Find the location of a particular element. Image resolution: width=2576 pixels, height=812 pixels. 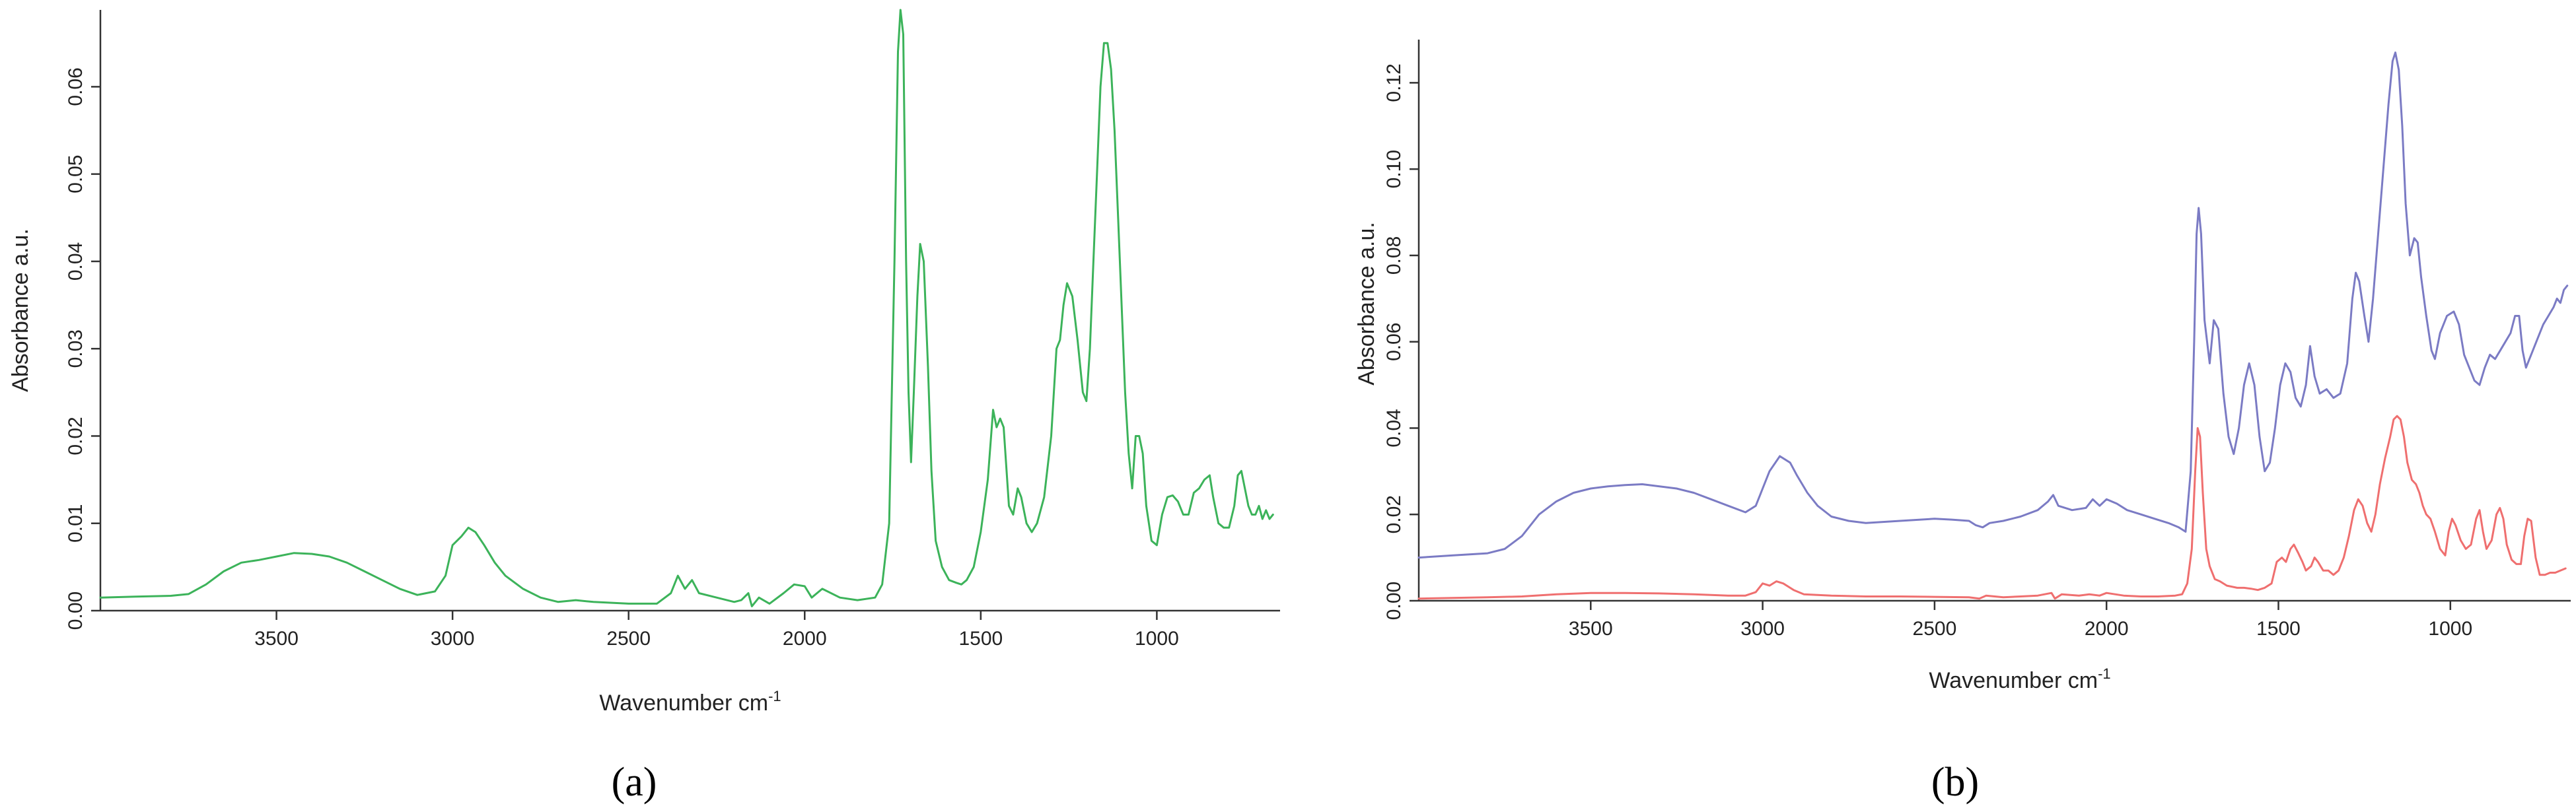

panel-a-x-ticks: 3500 3000 2500 2000 1500 1000 is located at coordinates (717, 630).